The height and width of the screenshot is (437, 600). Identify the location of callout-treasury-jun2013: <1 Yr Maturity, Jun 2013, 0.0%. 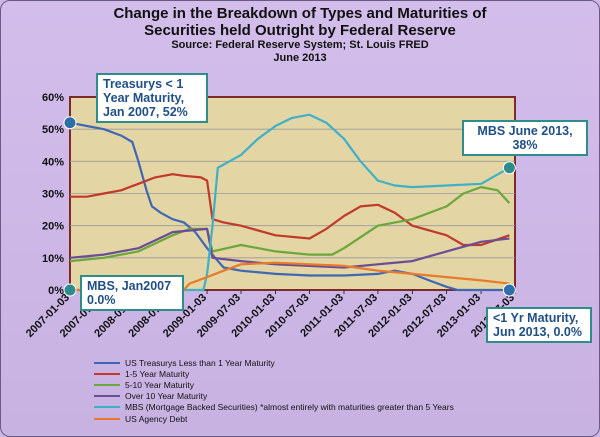
(539, 325).